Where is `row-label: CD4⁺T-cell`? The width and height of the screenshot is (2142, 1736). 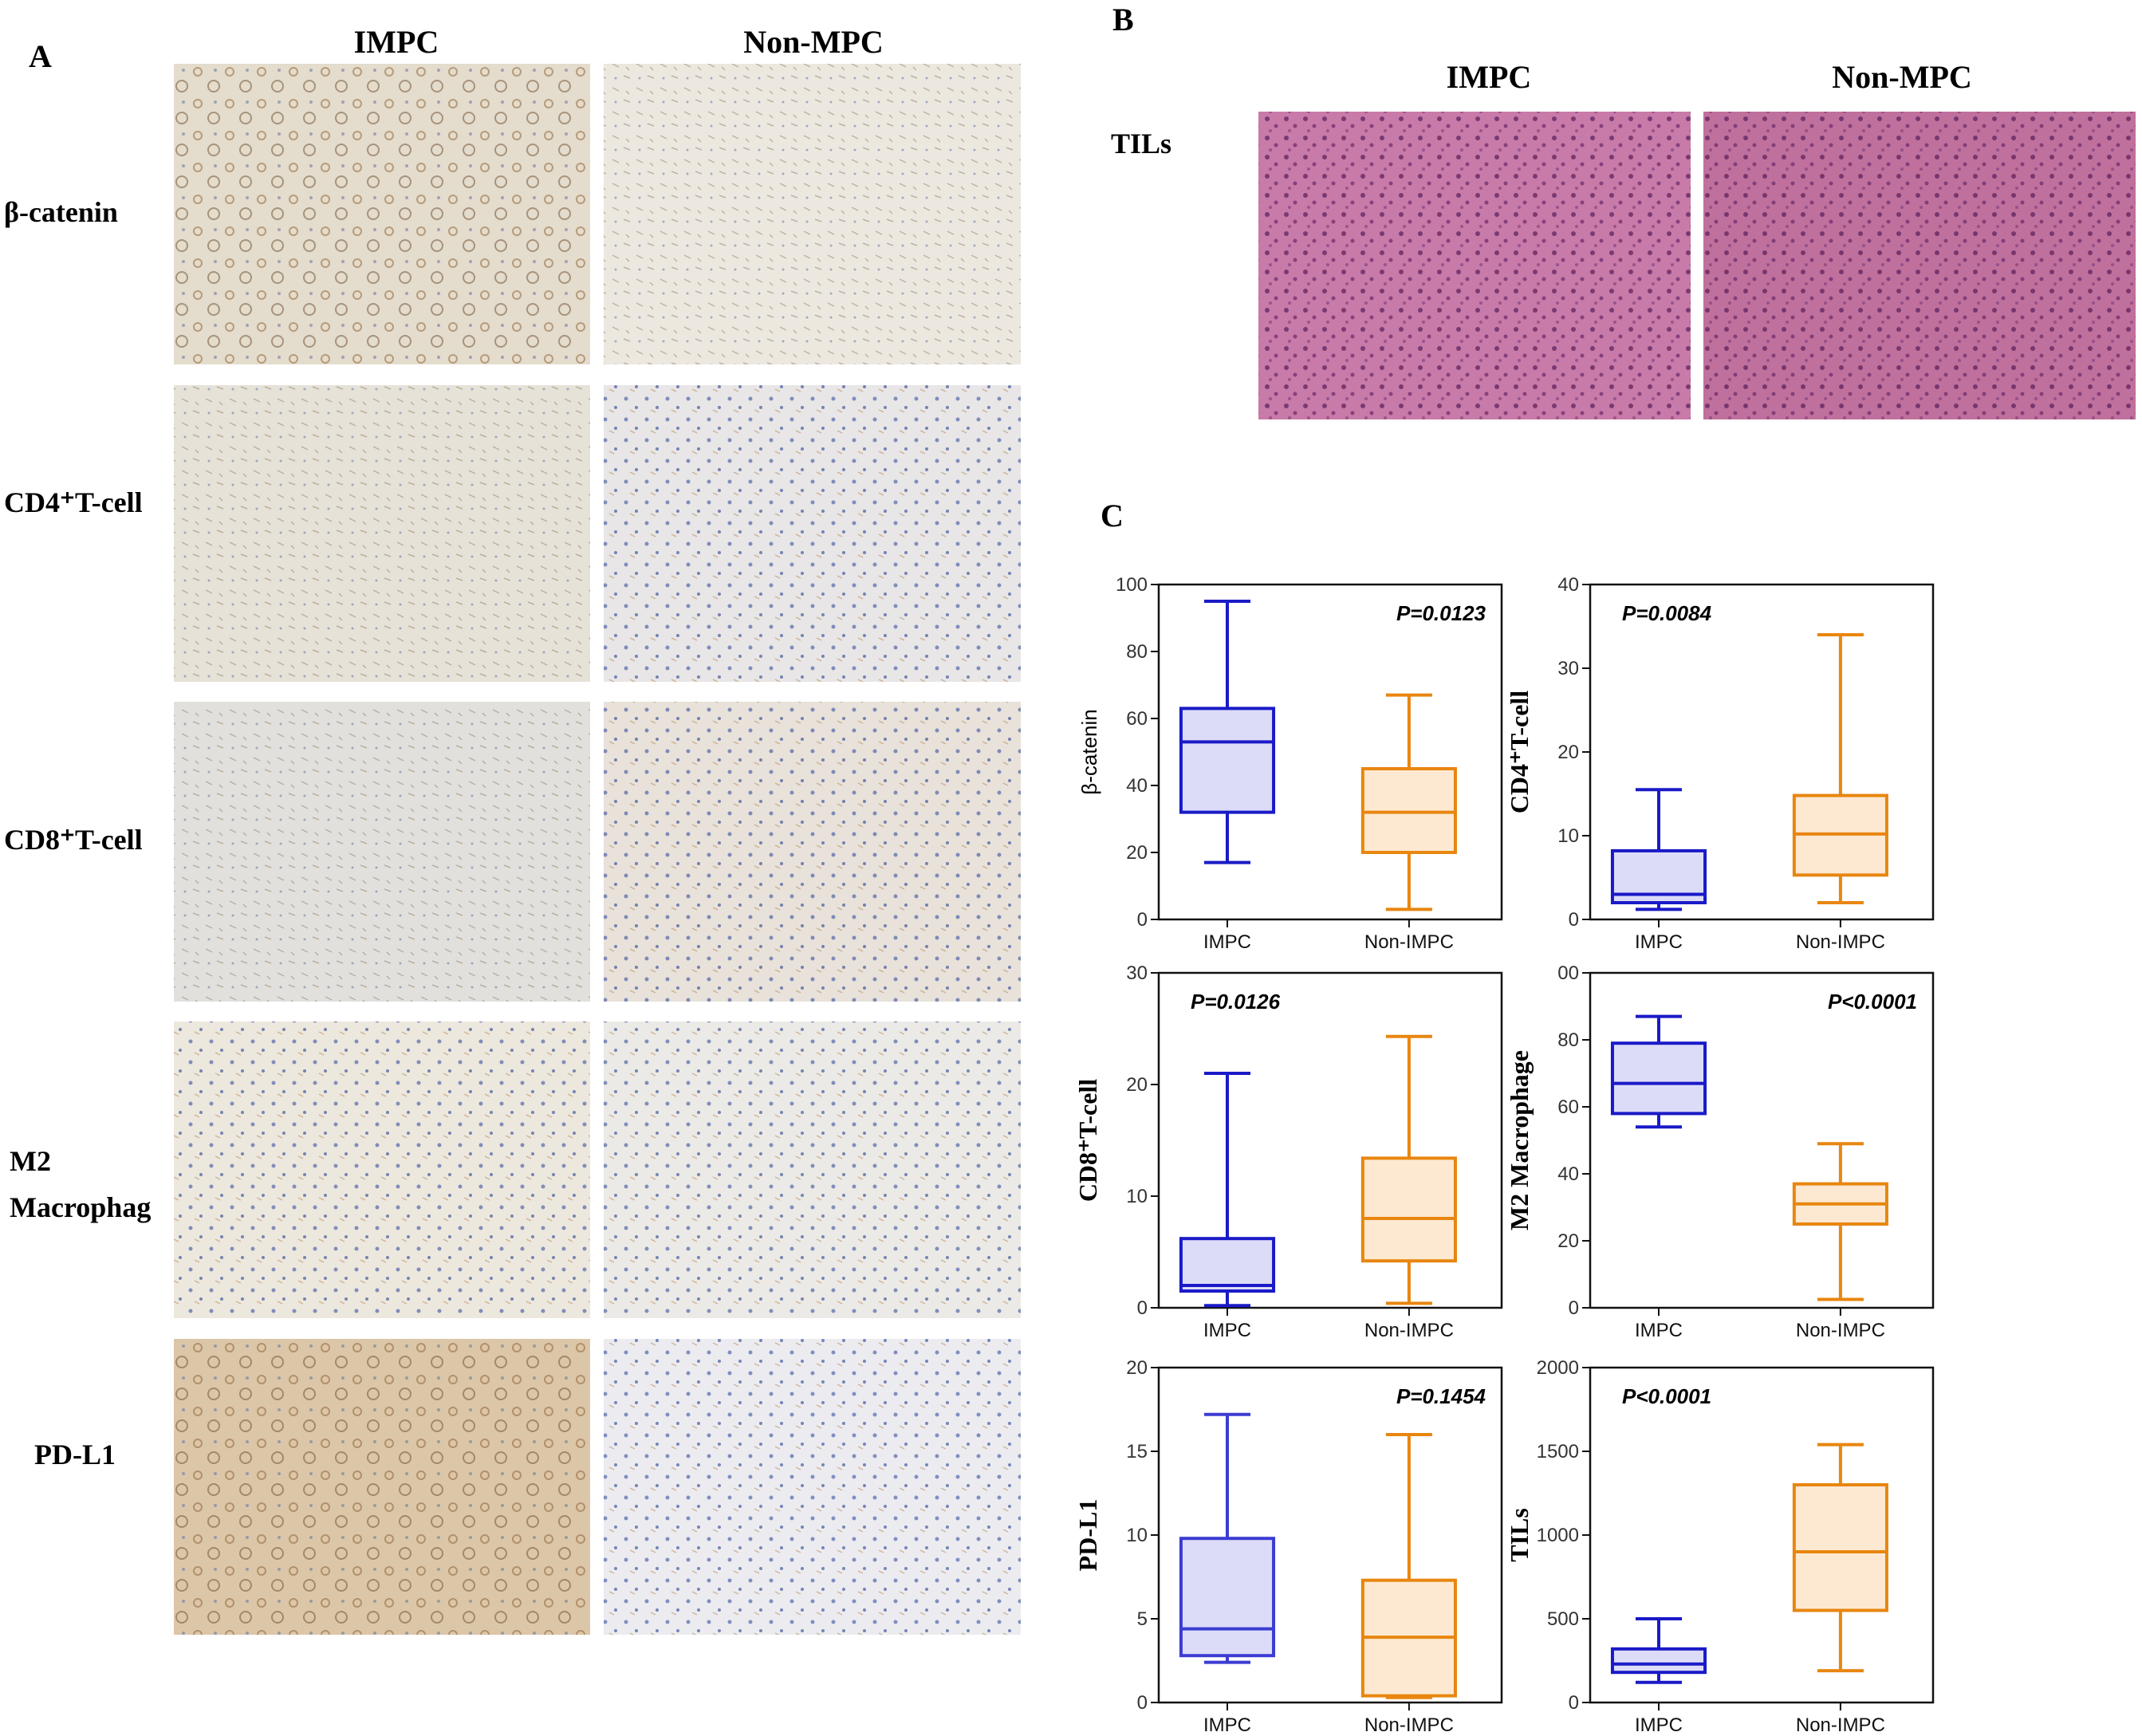
row-label: CD4⁺T-cell is located at coordinates (73, 502).